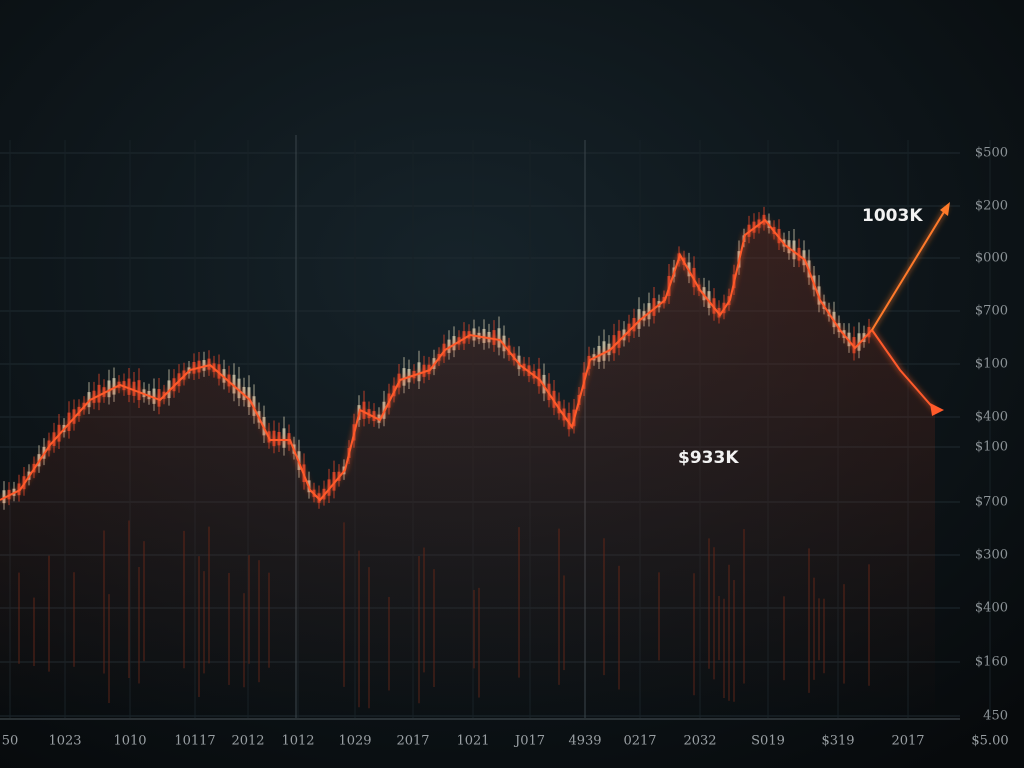  What do you see at coordinates (10, 741) in the screenshot?
I see `x-tick-label: 50` at bounding box center [10, 741].